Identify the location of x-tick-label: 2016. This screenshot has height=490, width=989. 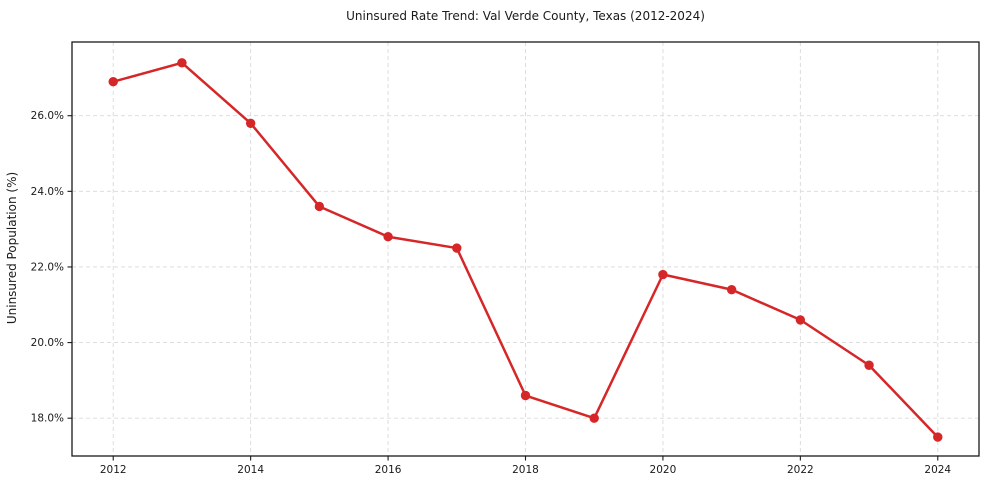
(388, 470).